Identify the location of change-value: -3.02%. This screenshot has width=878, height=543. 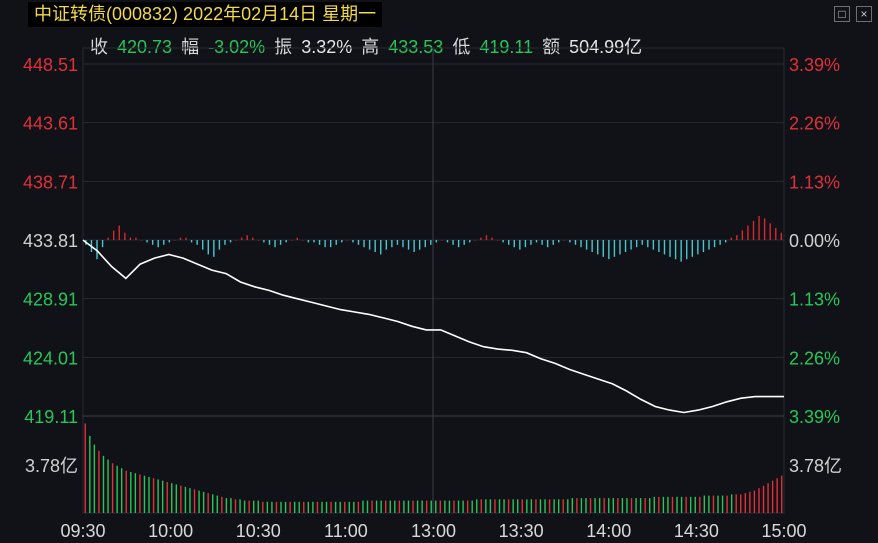
(237, 47).